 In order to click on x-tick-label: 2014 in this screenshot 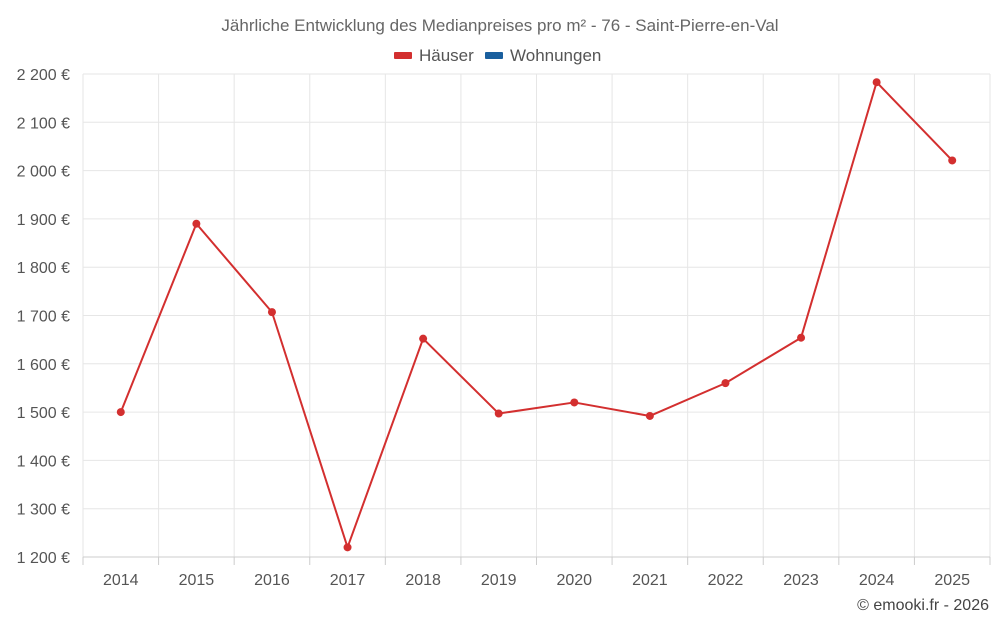, I will do `click(121, 580)`.